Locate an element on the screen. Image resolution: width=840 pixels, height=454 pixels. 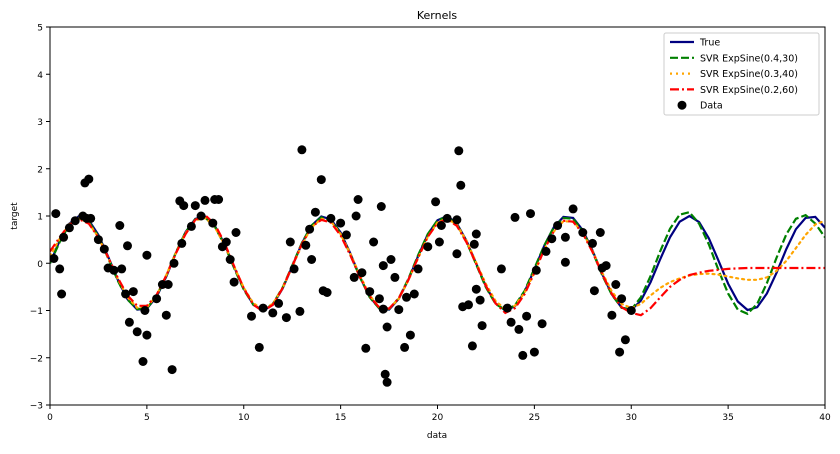
legend-label: True is located at coordinates (709, 43).